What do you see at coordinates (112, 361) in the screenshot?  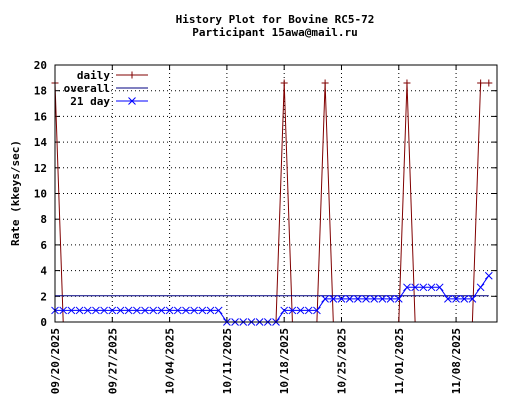 I see `x-tick-label: 09/27/2025` at bounding box center [112, 361].